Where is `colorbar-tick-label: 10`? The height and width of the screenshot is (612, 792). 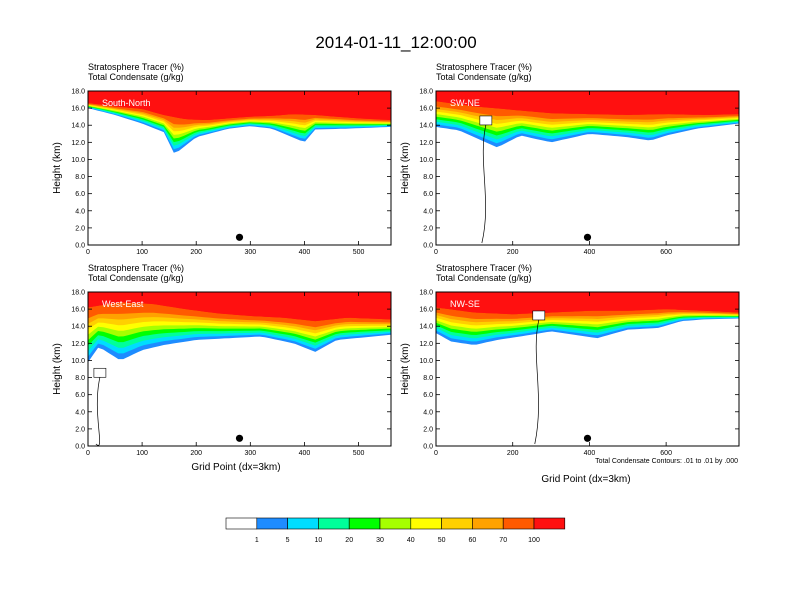
colorbar-tick-label: 10 is located at coordinates (319, 540).